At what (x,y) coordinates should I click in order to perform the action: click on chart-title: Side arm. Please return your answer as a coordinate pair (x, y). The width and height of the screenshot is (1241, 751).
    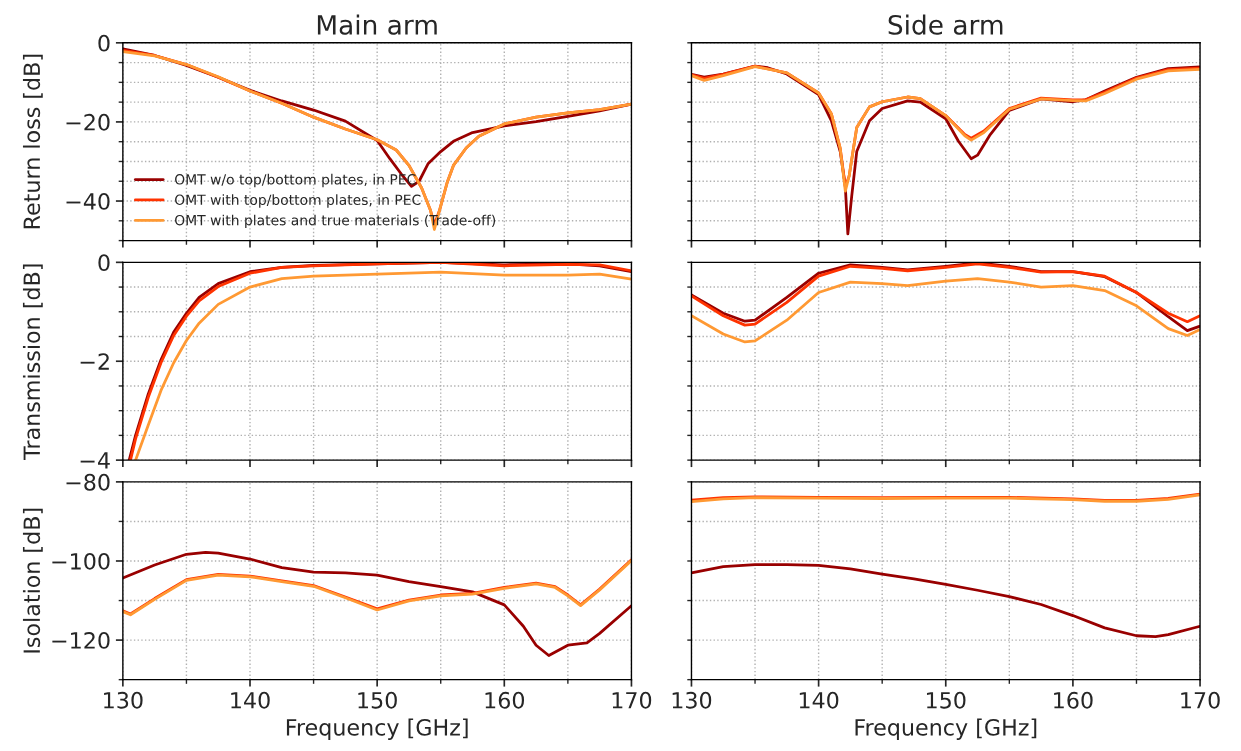
    Looking at the image, I should click on (945, 24).